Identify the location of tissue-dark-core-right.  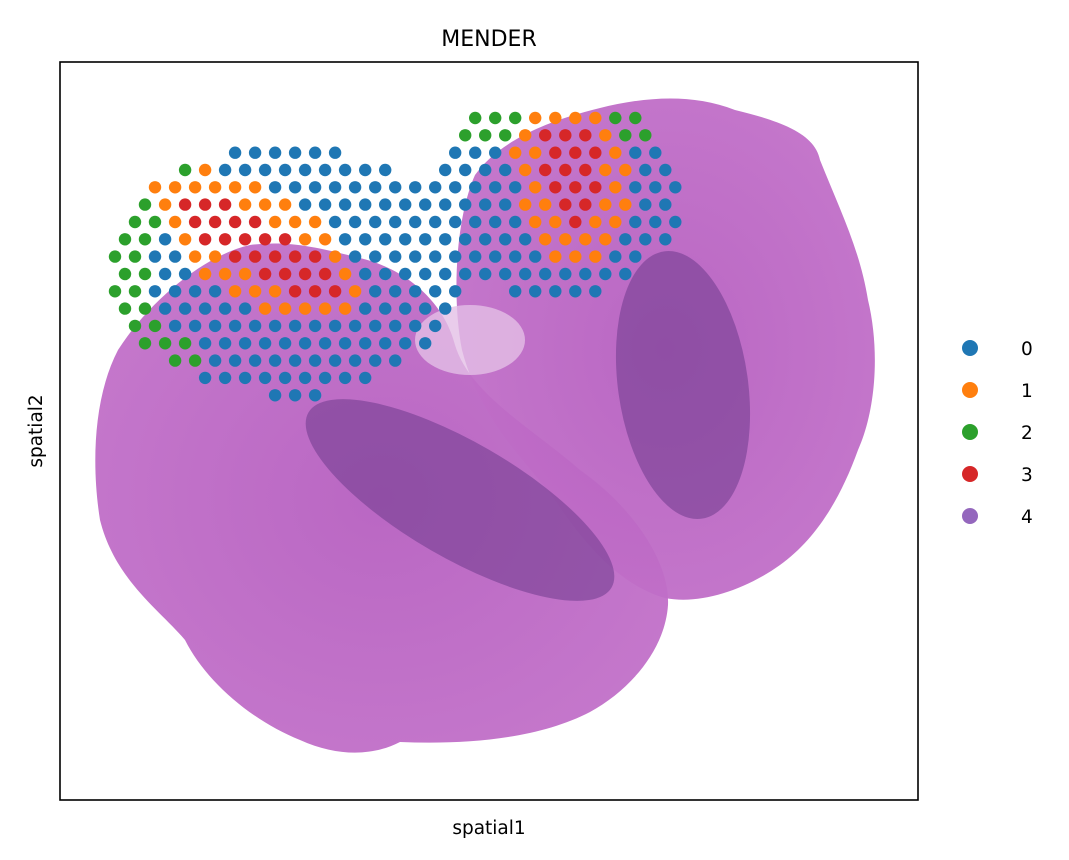
(683, 385).